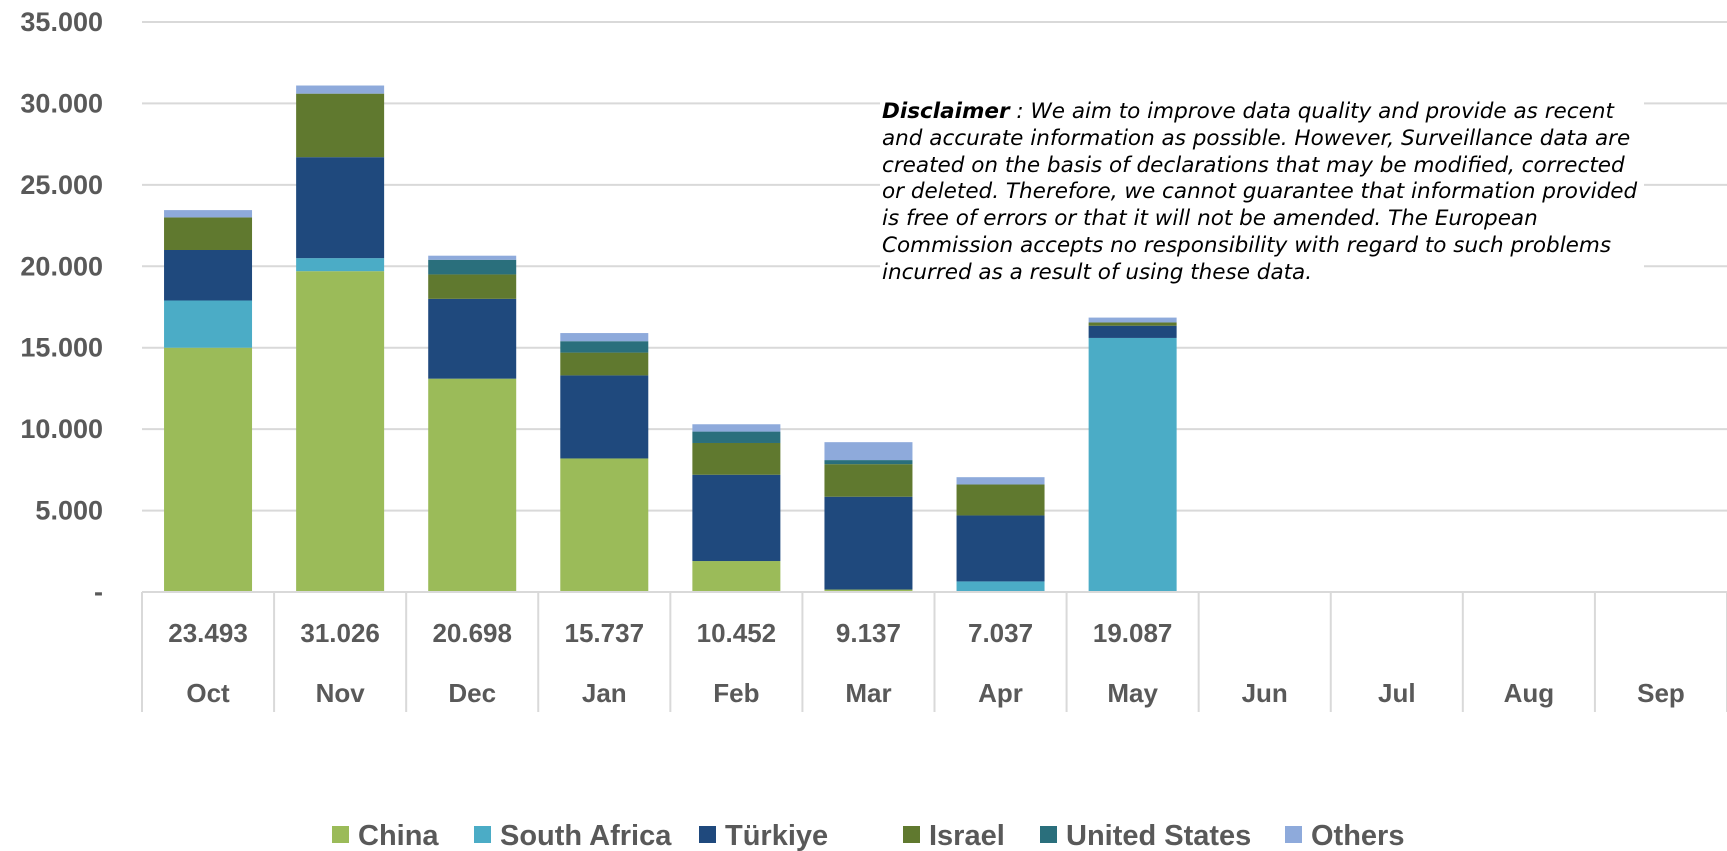  Describe the element at coordinates (737, 633) in the screenshot. I see `total-value-label: 10.452` at that location.